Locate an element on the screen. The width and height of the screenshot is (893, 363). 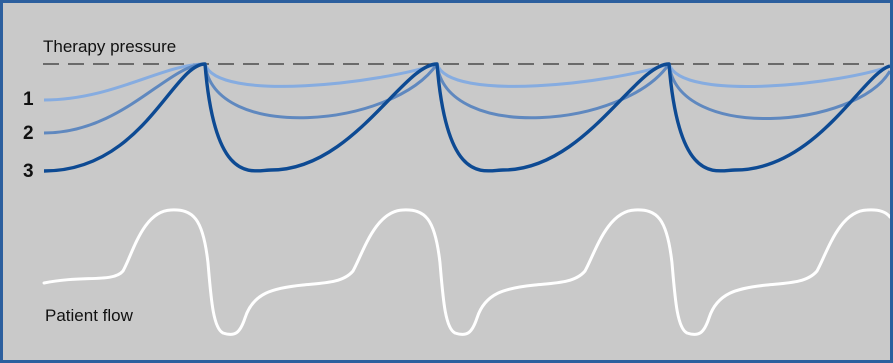
therapy-pressure-label: Therapy pressure is located at coordinates (110, 46).